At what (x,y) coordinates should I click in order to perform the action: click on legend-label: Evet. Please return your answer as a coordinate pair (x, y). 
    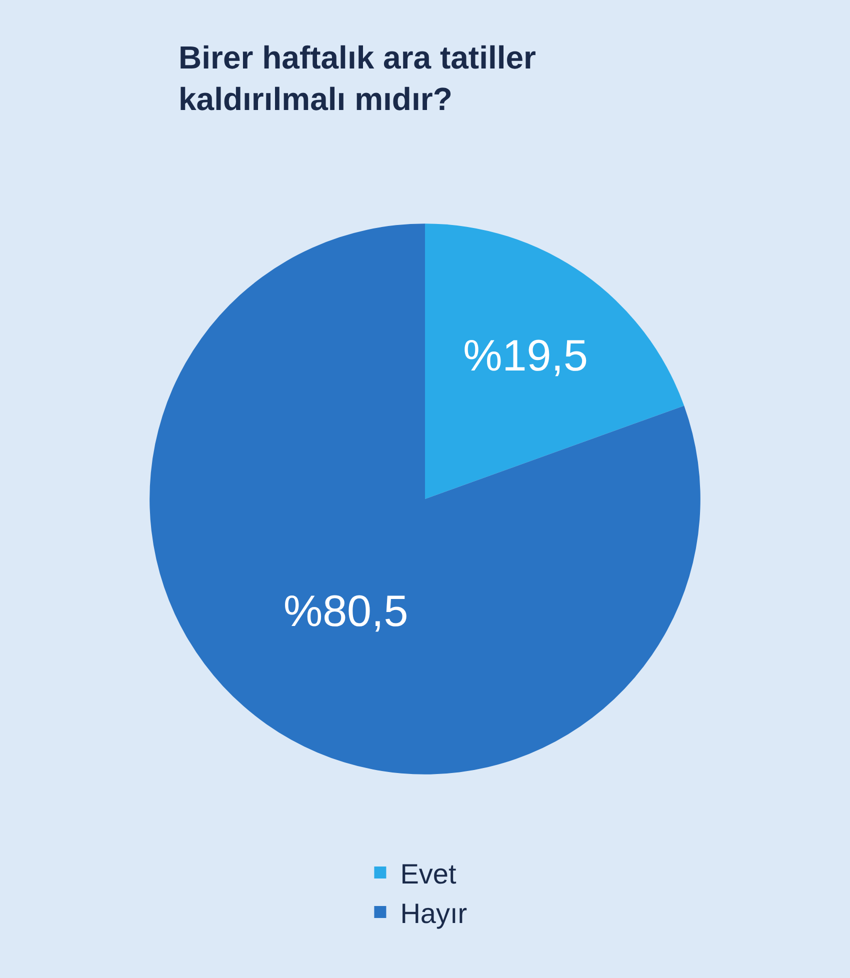
    Looking at the image, I should click on (428, 874).